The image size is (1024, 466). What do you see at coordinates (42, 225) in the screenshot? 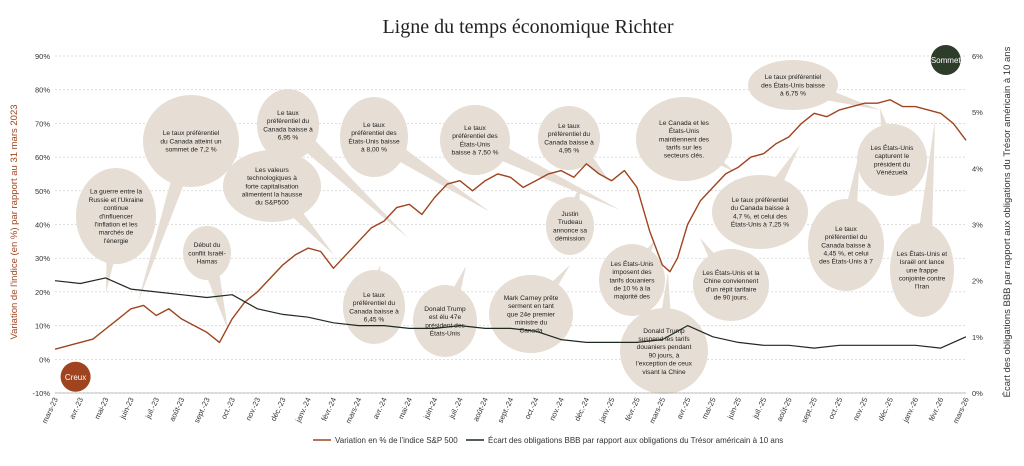
I see `y-tick-label-left: 40%` at bounding box center [42, 225].